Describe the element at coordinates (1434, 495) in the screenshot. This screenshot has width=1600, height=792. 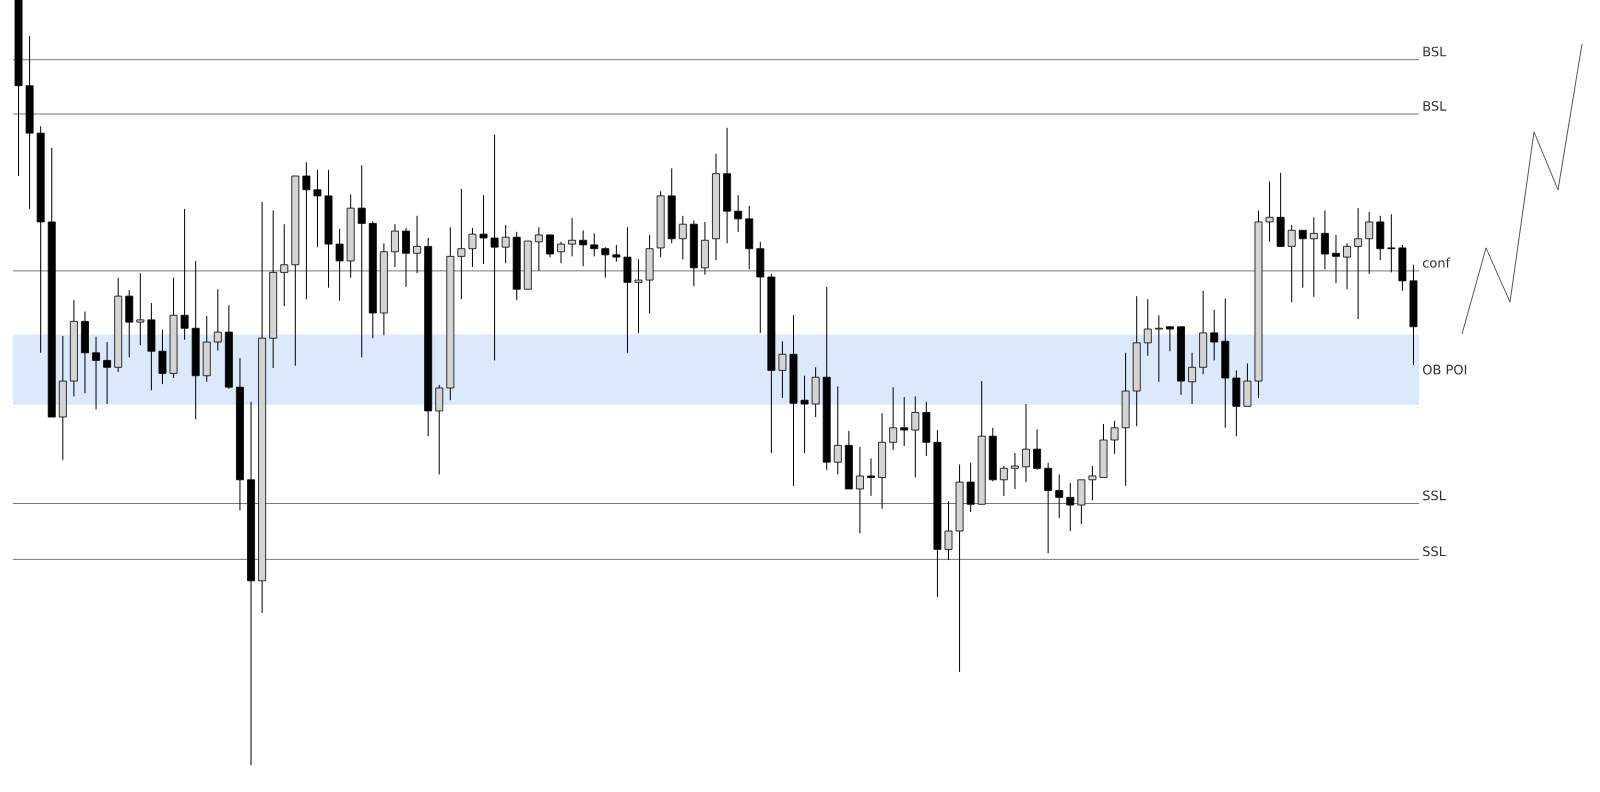
I see `ref-line-label: SSL` at that location.